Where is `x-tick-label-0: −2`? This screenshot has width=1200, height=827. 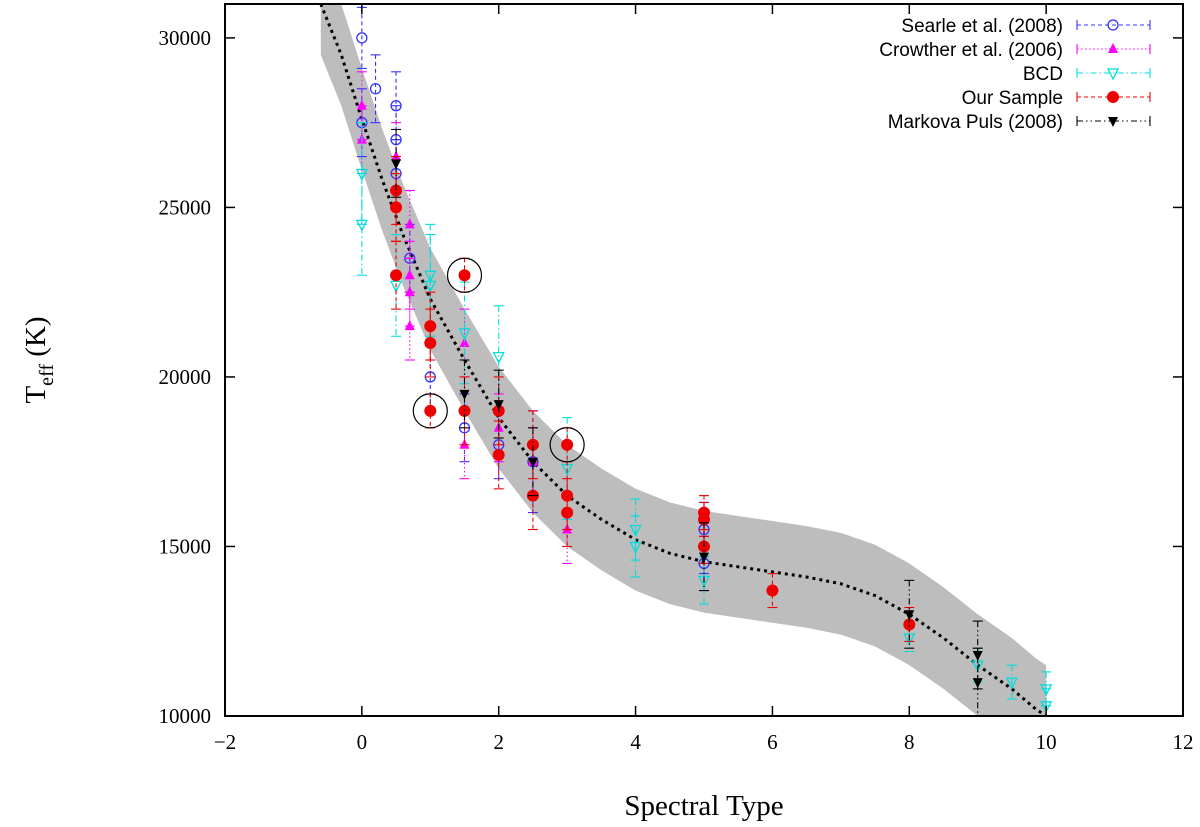
x-tick-label-0: −2 is located at coordinates (225, 742).